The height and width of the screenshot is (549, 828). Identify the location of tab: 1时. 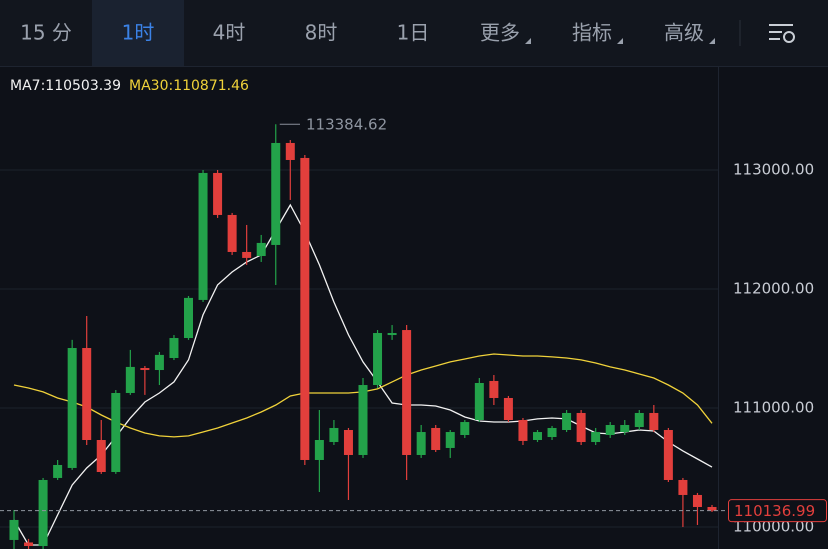
(138, 33).